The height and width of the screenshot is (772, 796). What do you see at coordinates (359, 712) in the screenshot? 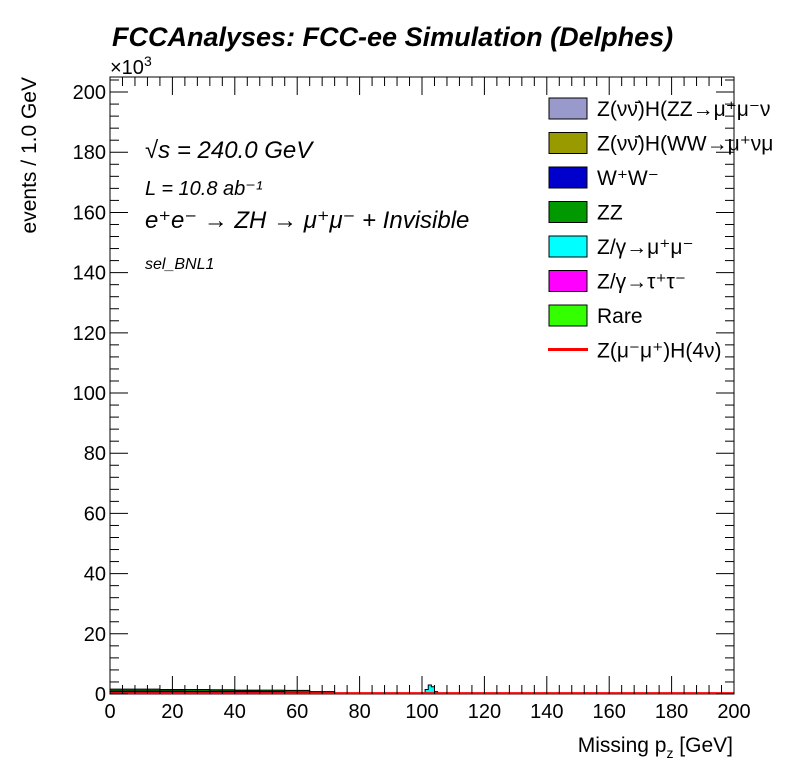
I see `x-tick-label: 80` at bounding box center [359, 712].